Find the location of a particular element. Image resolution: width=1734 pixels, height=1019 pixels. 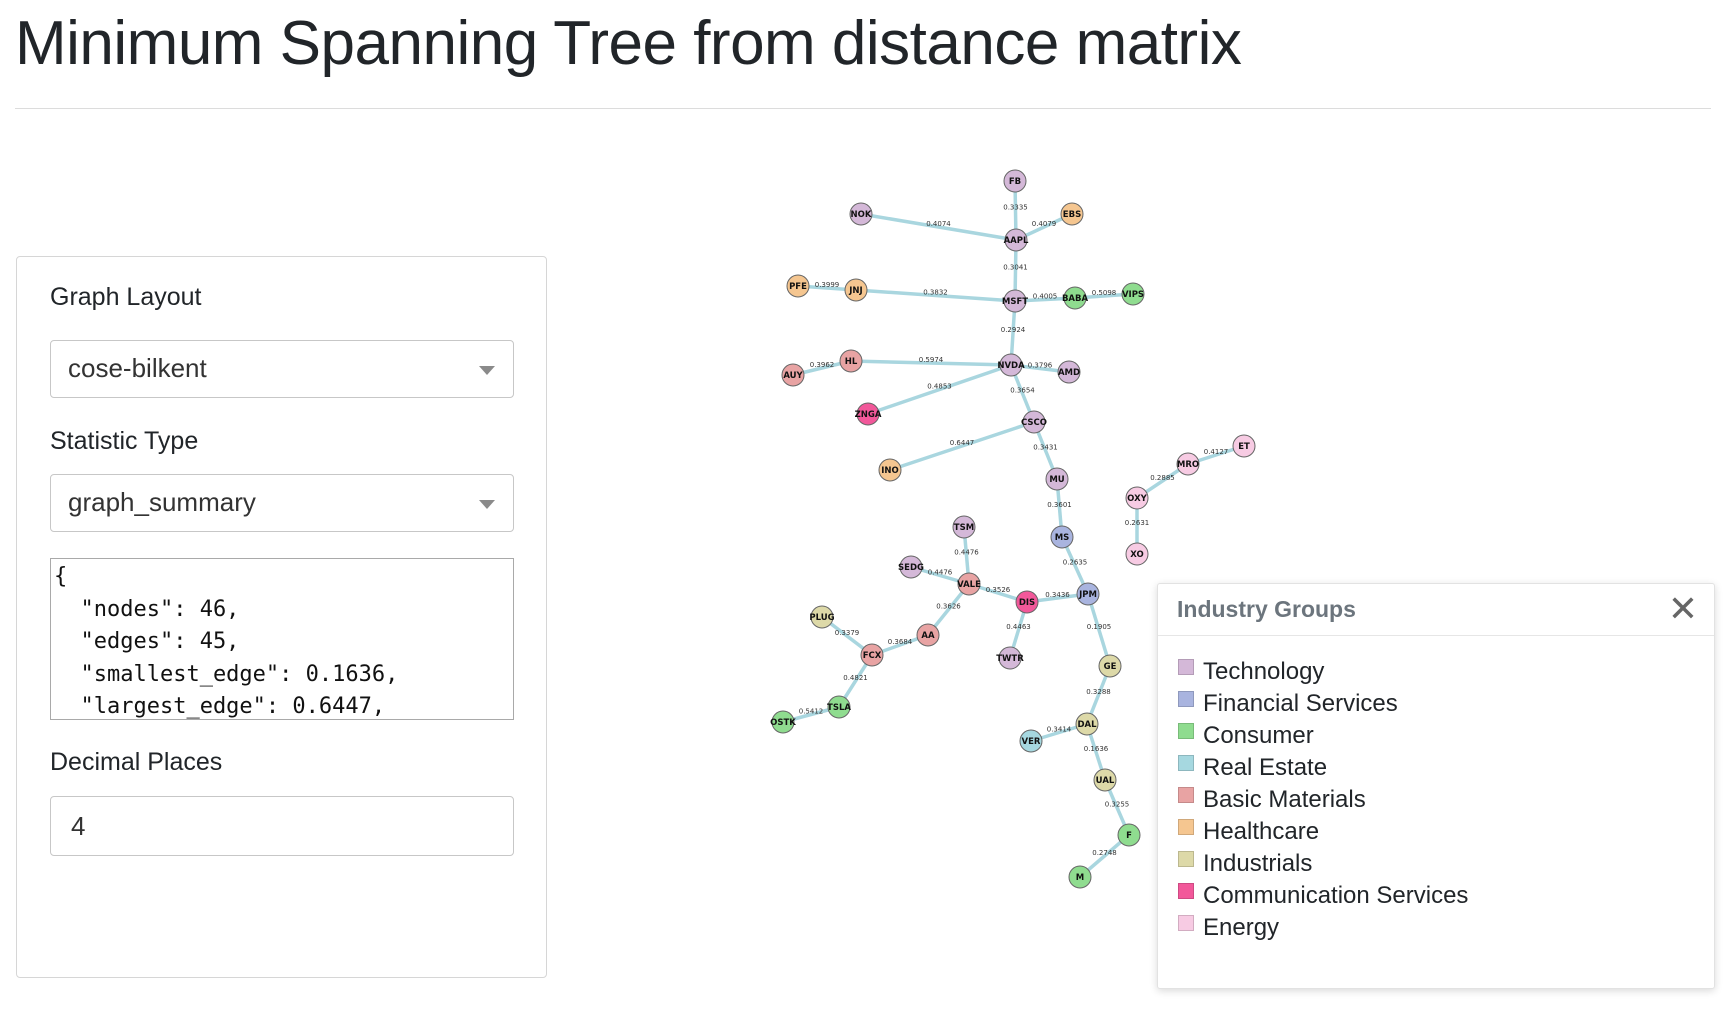

node-vale: VALE is located at coordinates (969, 584).